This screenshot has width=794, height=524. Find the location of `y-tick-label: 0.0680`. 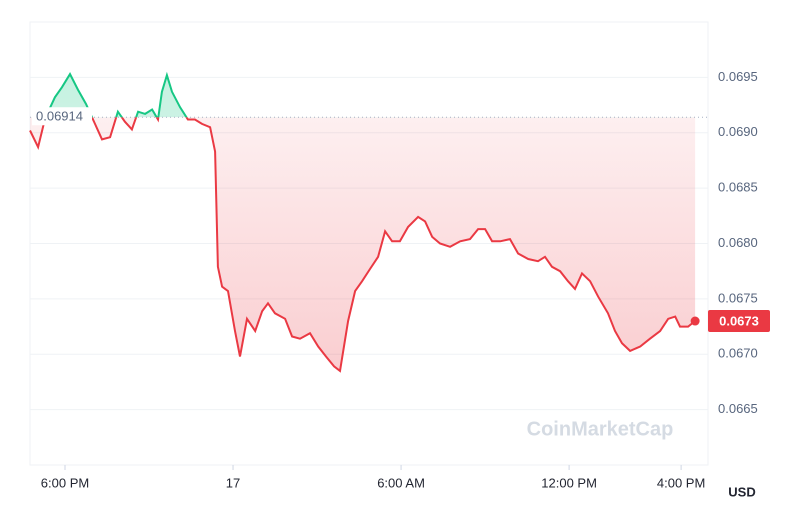

y-tick-label: 0.0680 is located at coordinates (738, 242).